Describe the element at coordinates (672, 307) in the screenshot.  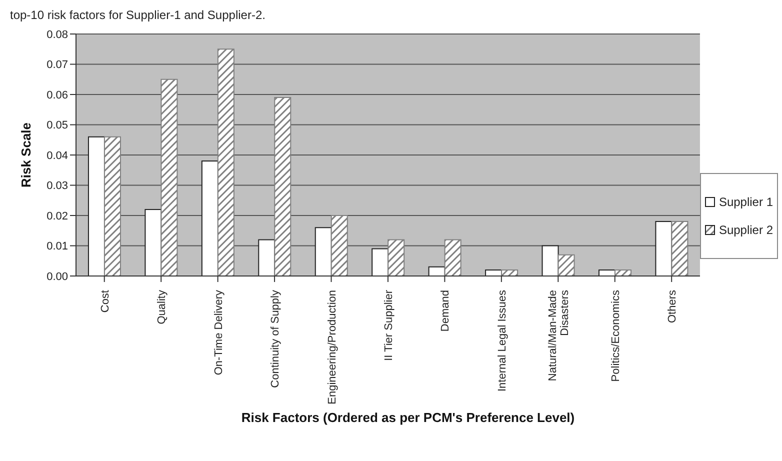
I see `x-tick-label: Others` at that location.